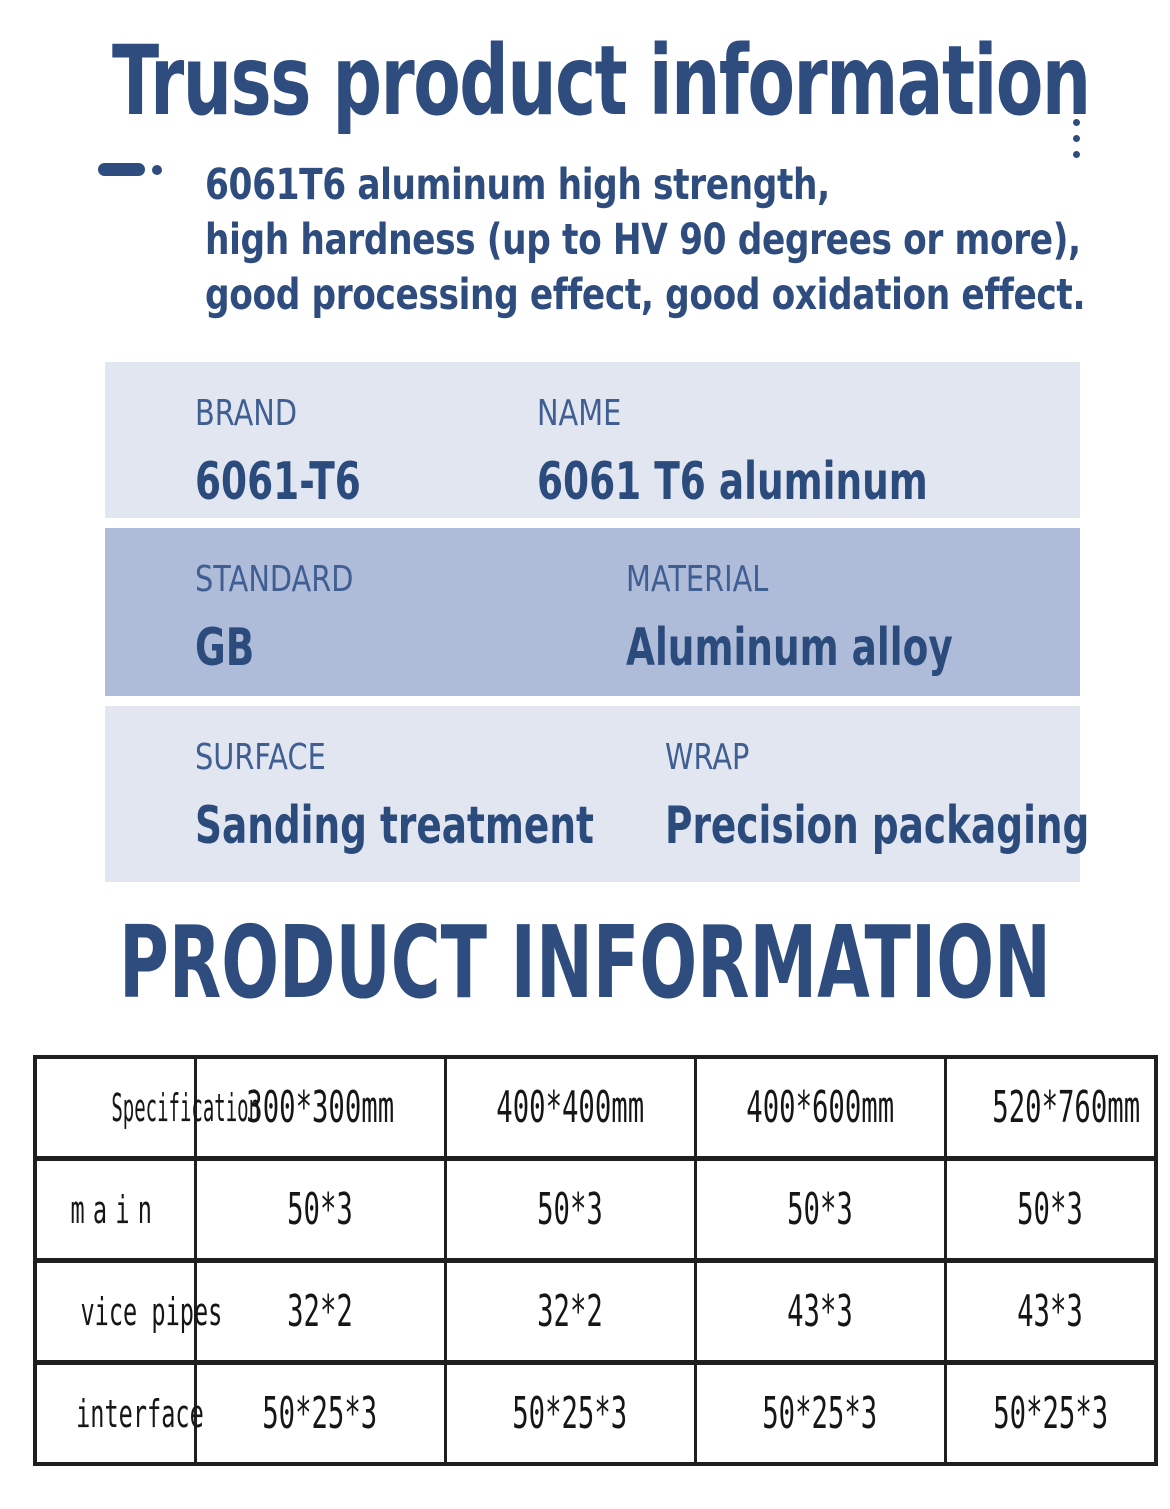  What do you see at coordinates (366, 457) in the screenshot?
I see `info-cell-brand: BRAND 6061-T6` at bounding box center [366, 457].